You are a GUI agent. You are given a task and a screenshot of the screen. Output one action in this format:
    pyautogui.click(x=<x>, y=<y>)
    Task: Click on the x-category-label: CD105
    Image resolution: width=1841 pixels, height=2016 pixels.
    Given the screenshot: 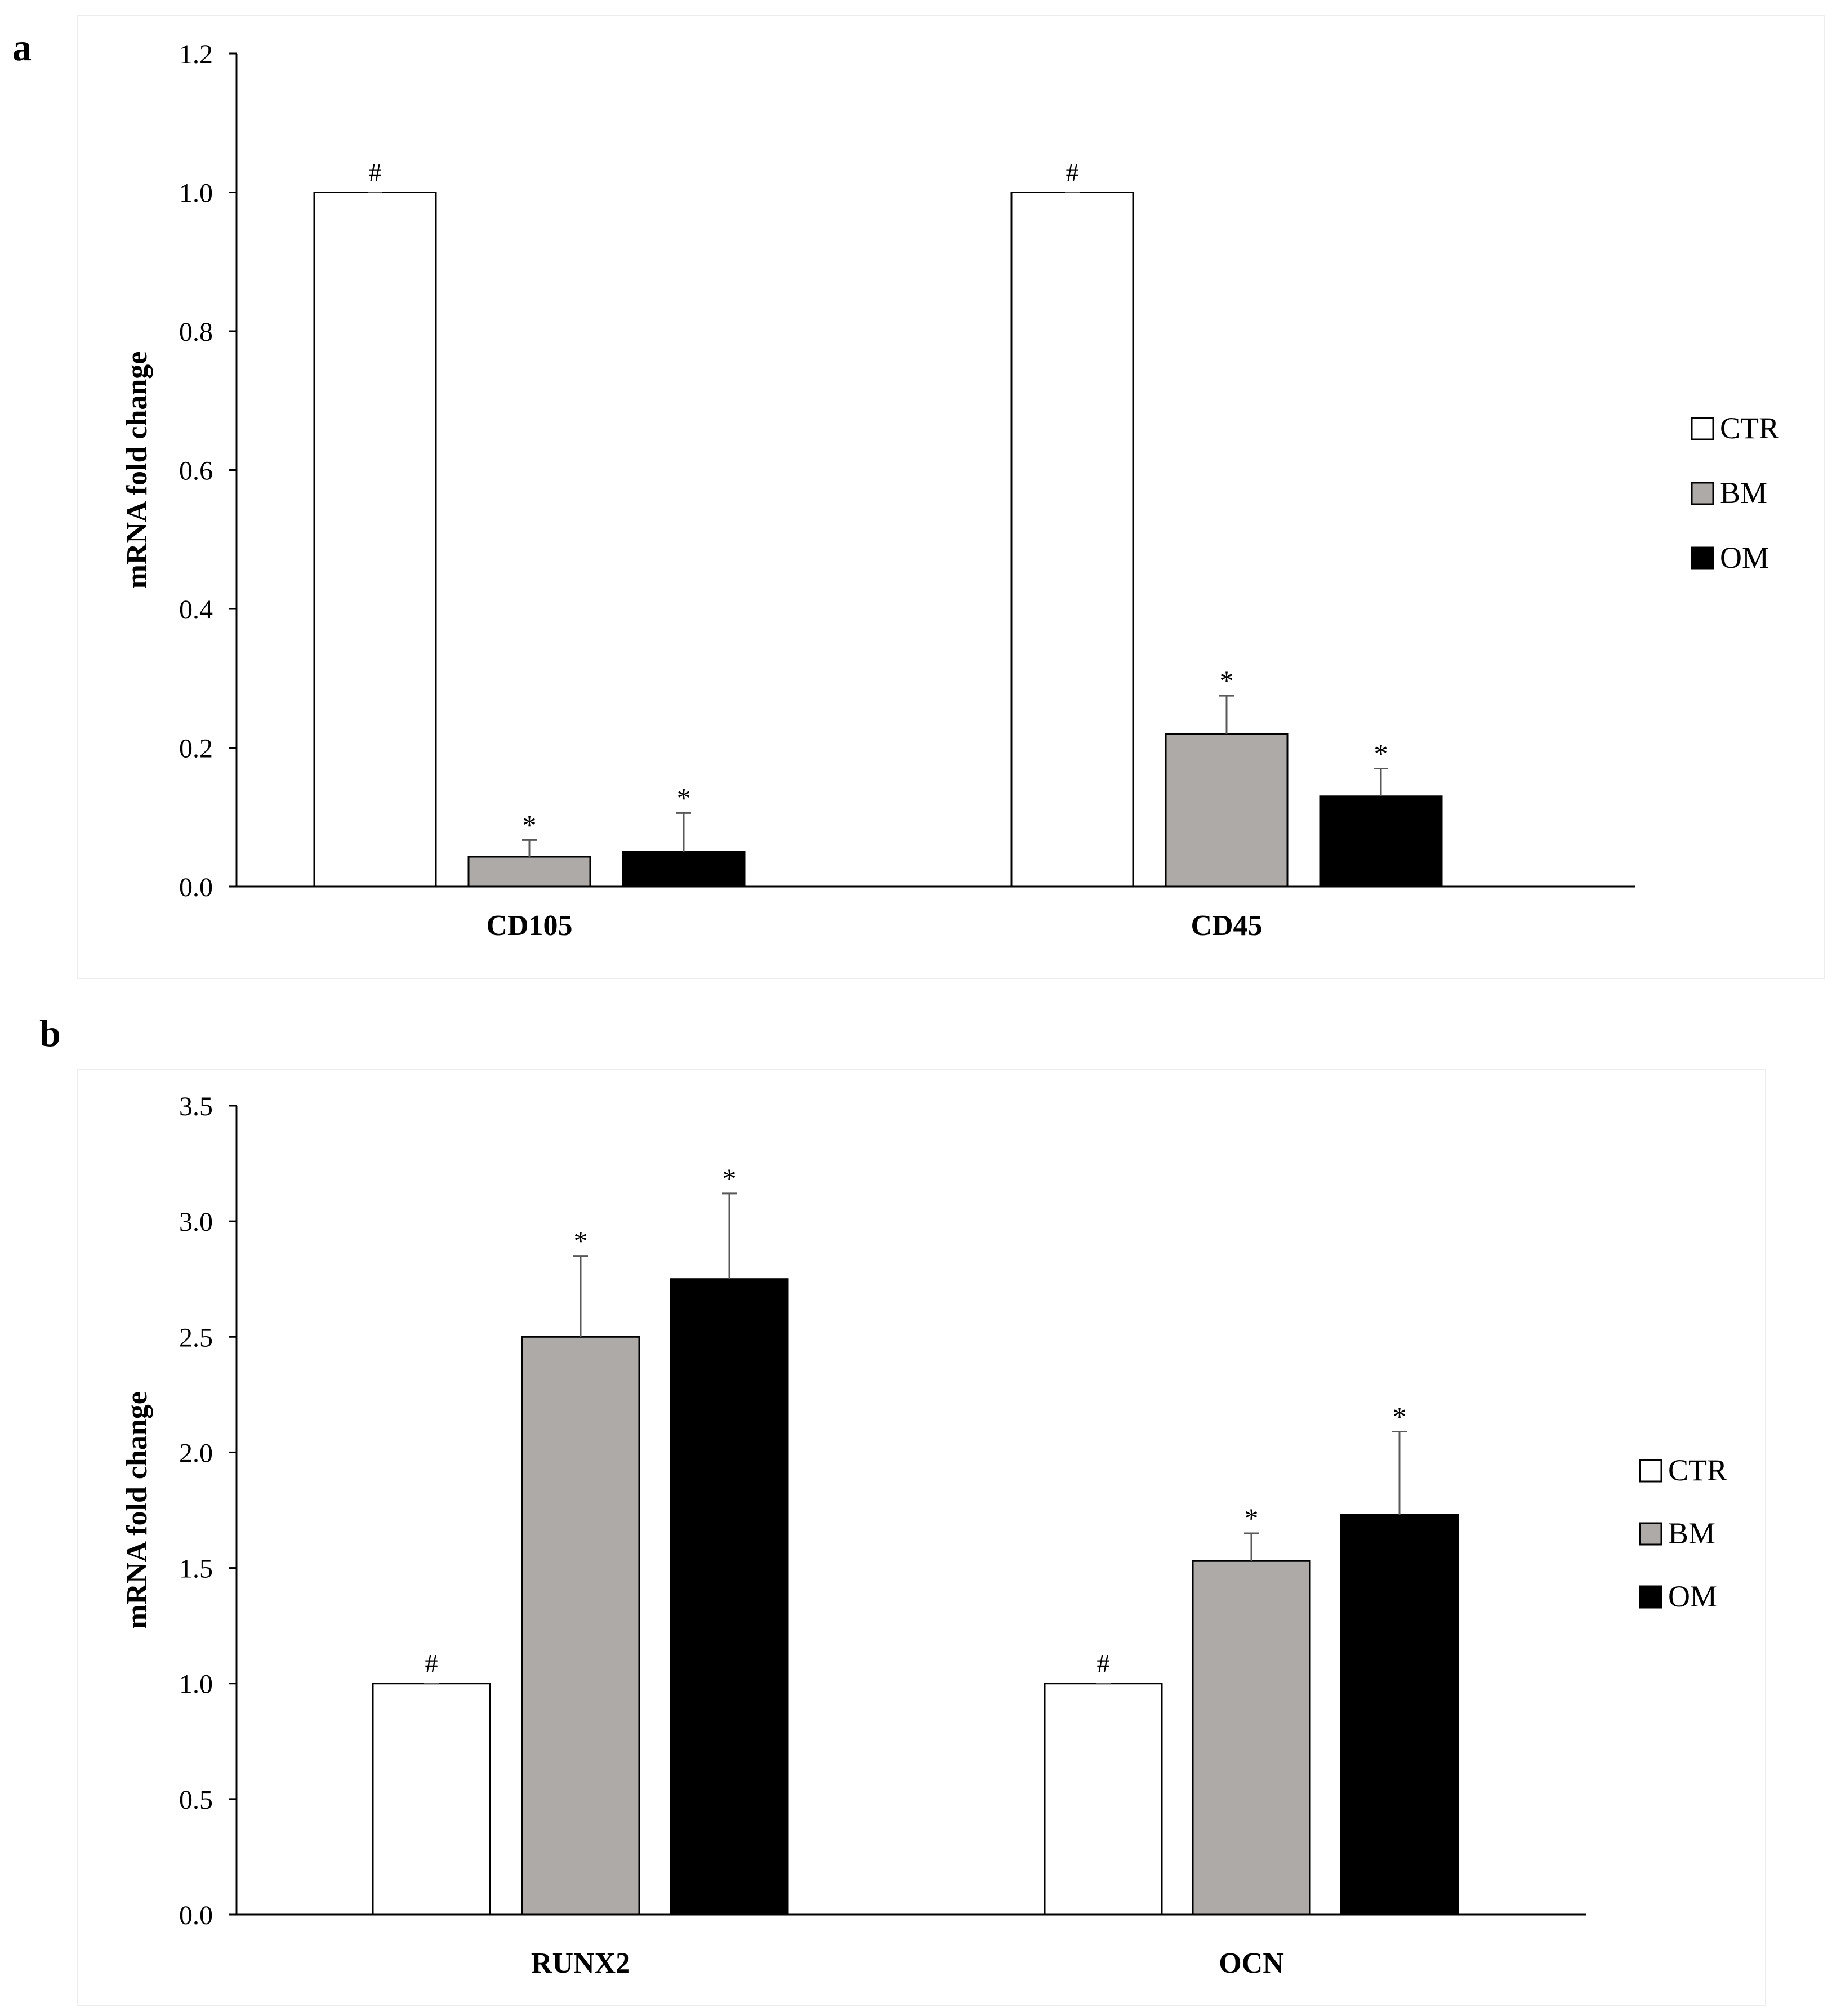 What is the action you would take?
    pyautogui.click(x=529, y=926)
    